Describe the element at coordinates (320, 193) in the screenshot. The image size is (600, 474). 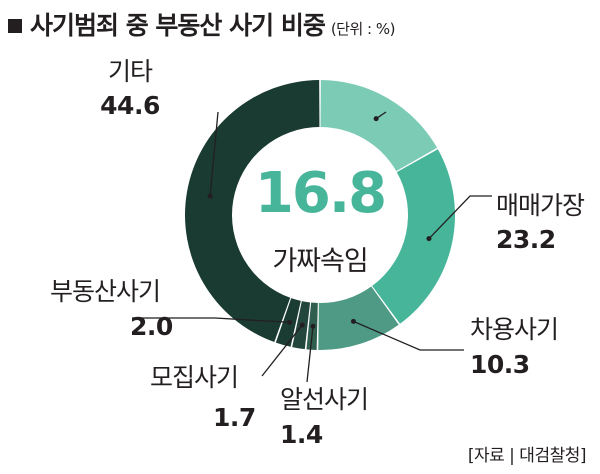
I see `center-value: 16.8` at that location.